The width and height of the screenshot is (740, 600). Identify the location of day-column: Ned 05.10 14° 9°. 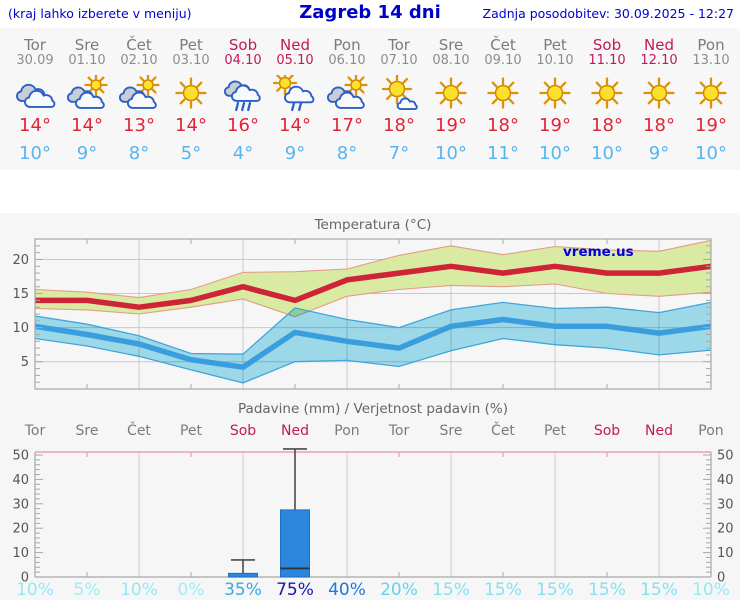
(295, 99).